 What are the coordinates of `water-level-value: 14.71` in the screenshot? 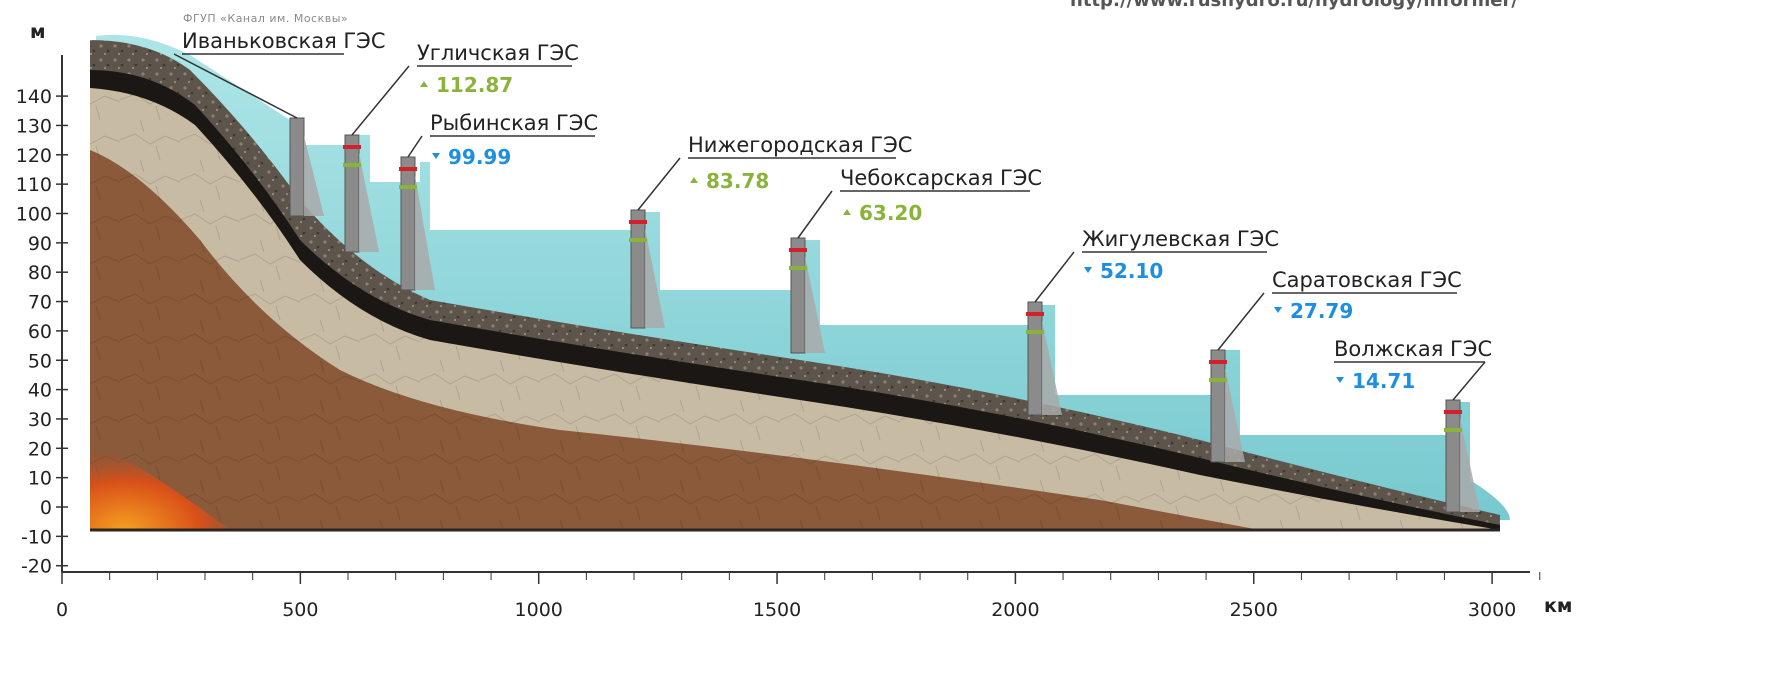 It's located at (1383, 381).